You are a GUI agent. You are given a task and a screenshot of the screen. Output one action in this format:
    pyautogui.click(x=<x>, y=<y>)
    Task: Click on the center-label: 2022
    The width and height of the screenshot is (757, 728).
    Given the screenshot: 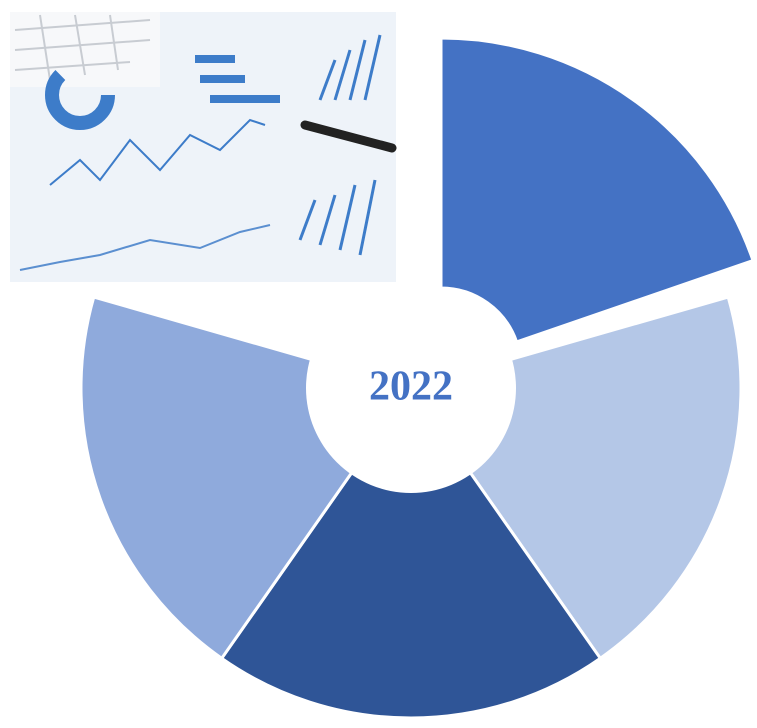 What is the action you would take?
    pyautogui.click(x=411, y=387)
    